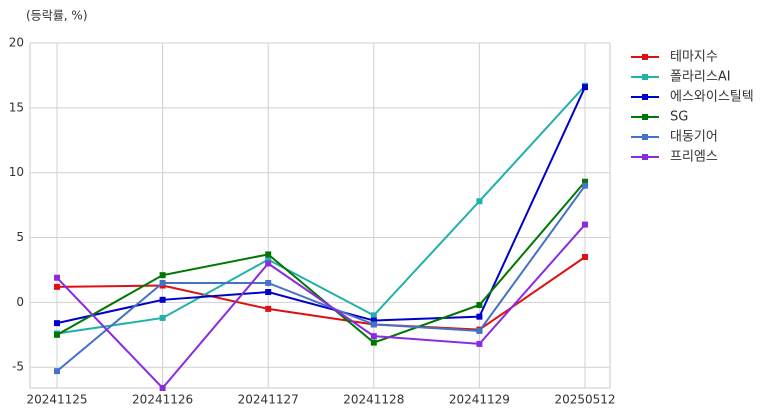  Describe the element at coordinates (373, 400) in the screenshot. I see `x-tick-label: 20241128` at that location.